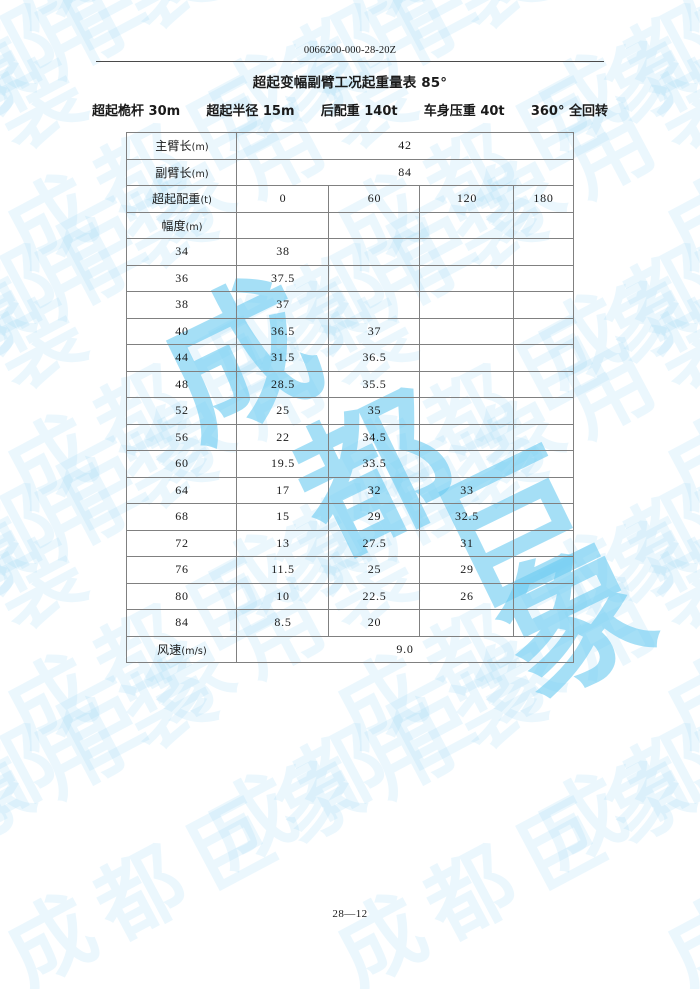  Describe the element at coordinates (283, 384) in the screenshot. I see `cell-capacity: 28.5` at that location.